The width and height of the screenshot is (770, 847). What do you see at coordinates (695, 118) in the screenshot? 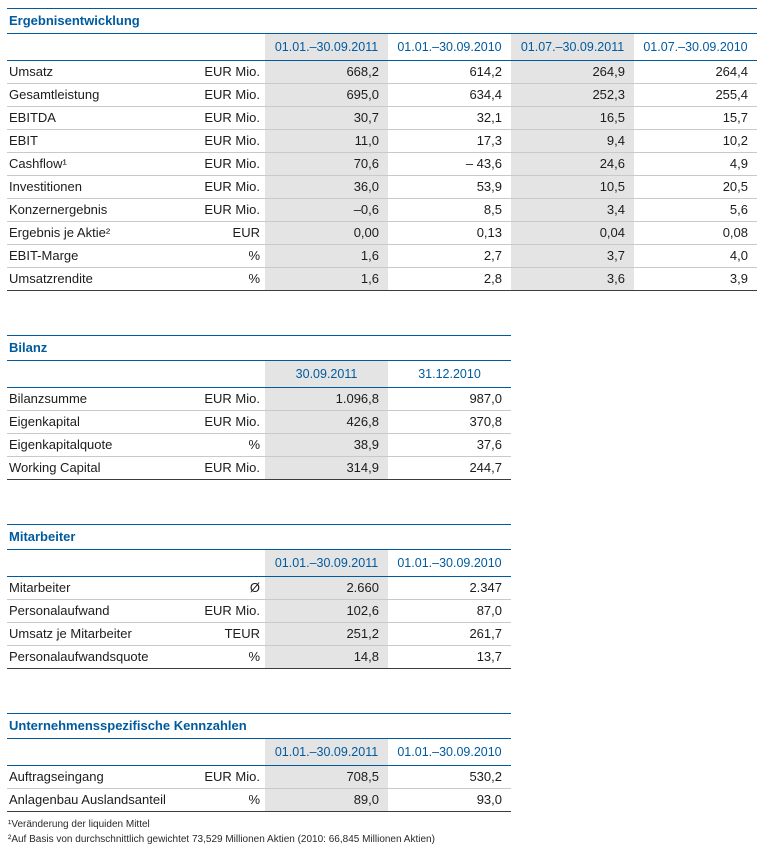
I see `cell-value: 15,7` at bounding box center [695, 118].